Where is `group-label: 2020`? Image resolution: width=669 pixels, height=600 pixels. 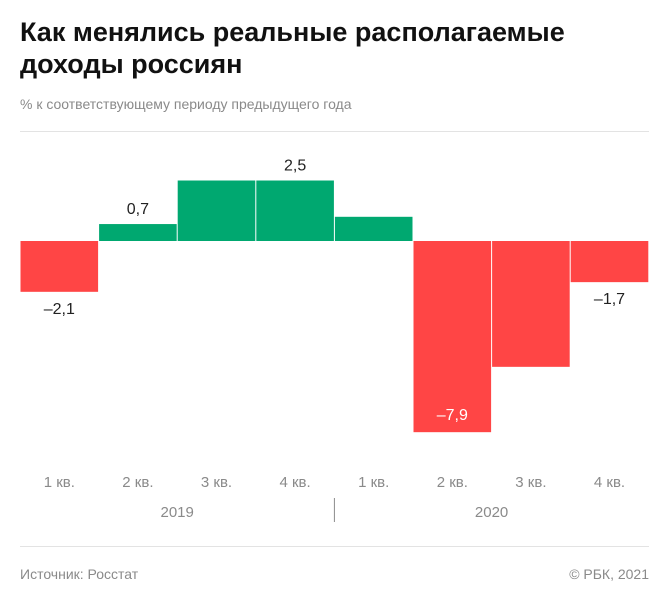
group-label: 2020 is located at coordinates (491, 512).